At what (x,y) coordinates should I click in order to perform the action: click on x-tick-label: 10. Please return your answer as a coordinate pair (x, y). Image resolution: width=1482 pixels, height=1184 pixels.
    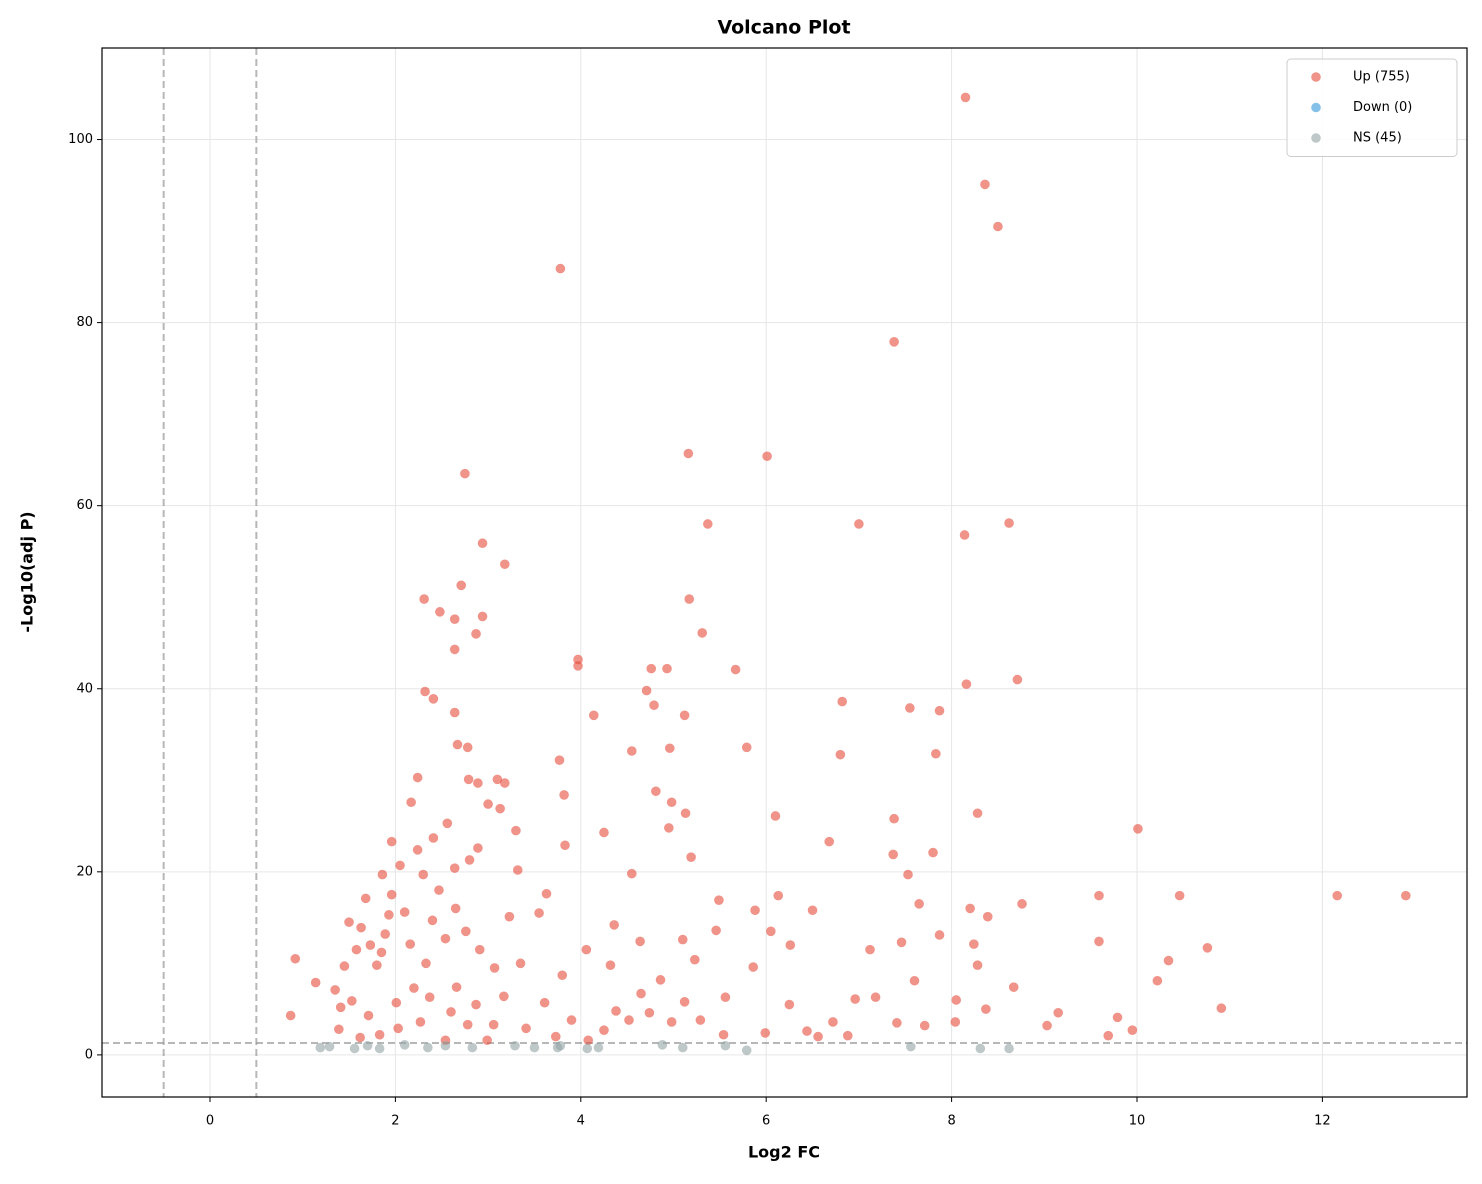
    Looking at the image, I should click on (1137, 1121).